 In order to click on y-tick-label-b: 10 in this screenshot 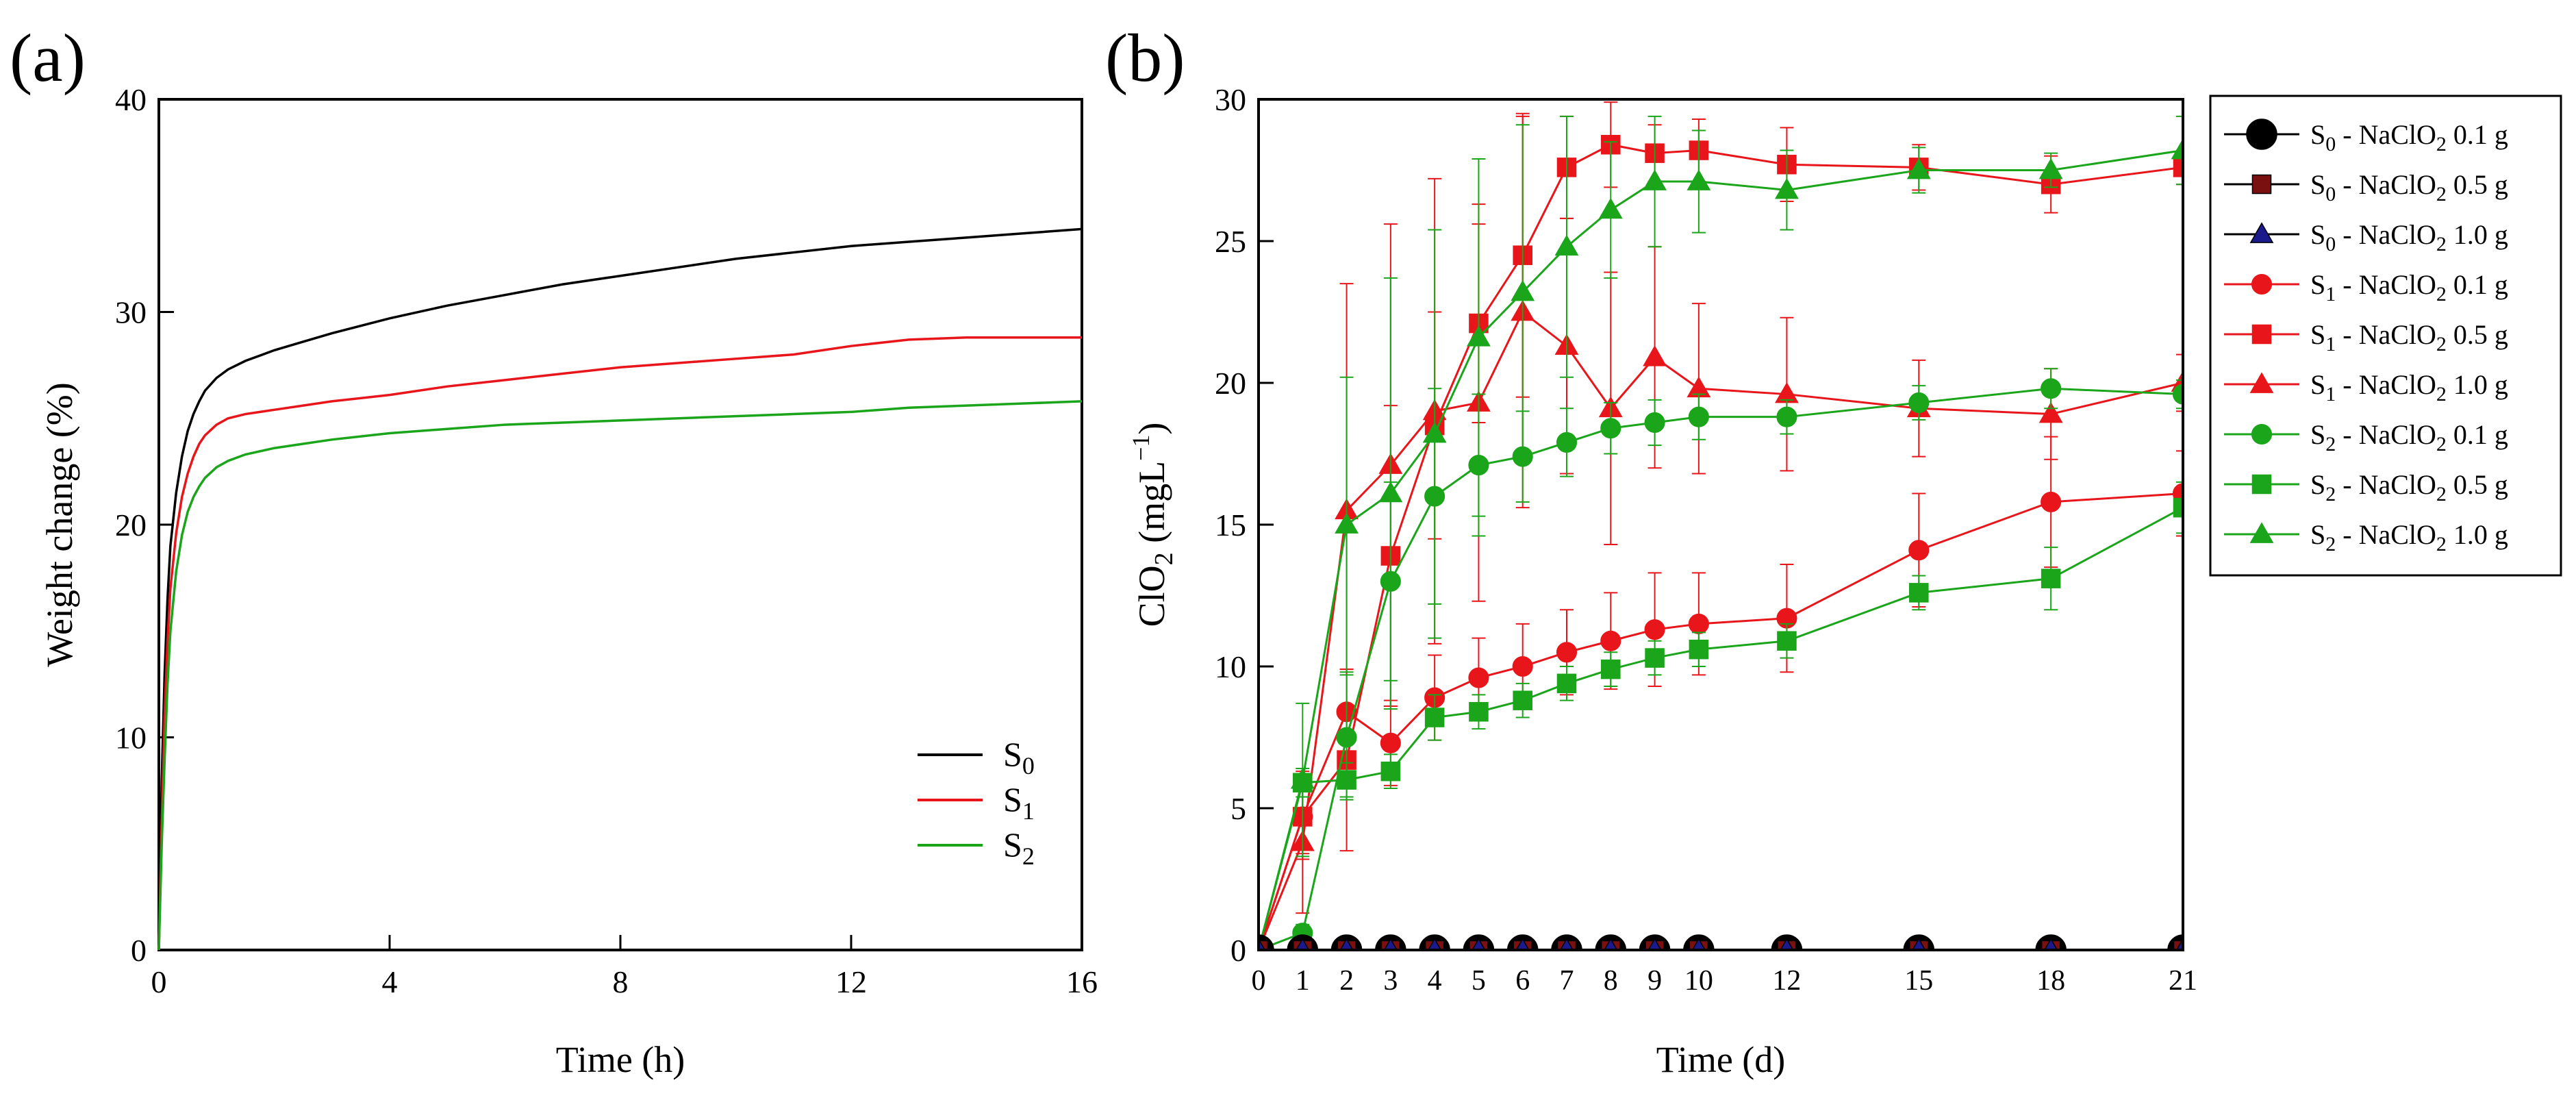, I will do `click(1230, 666)`.